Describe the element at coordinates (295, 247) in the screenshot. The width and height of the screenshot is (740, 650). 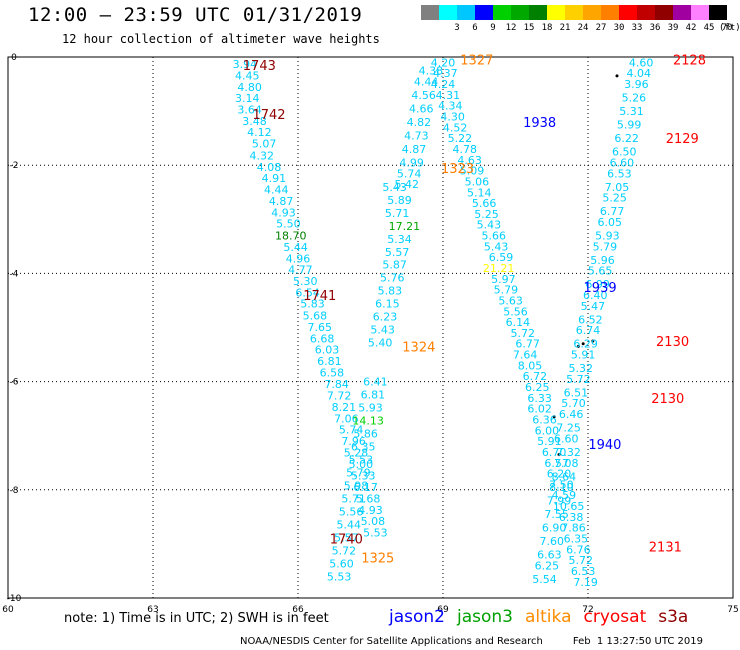
I see `swh-observation: 5.44` at that location.